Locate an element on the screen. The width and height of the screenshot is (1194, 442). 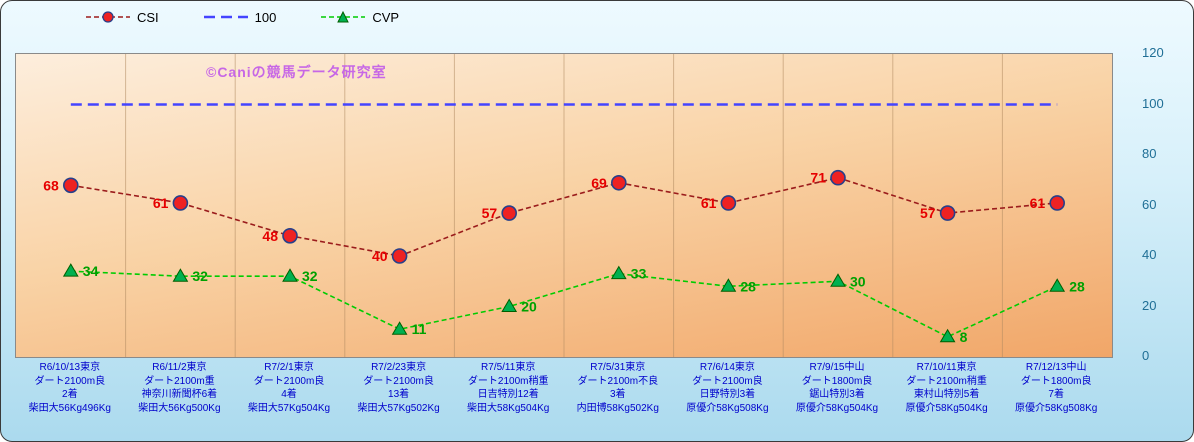
x-axis-category-label: R7/10/11東京 ダート2100m稍重 東村山特別5着 原優介58Kg504Kg is located at coordinates (946, 388).